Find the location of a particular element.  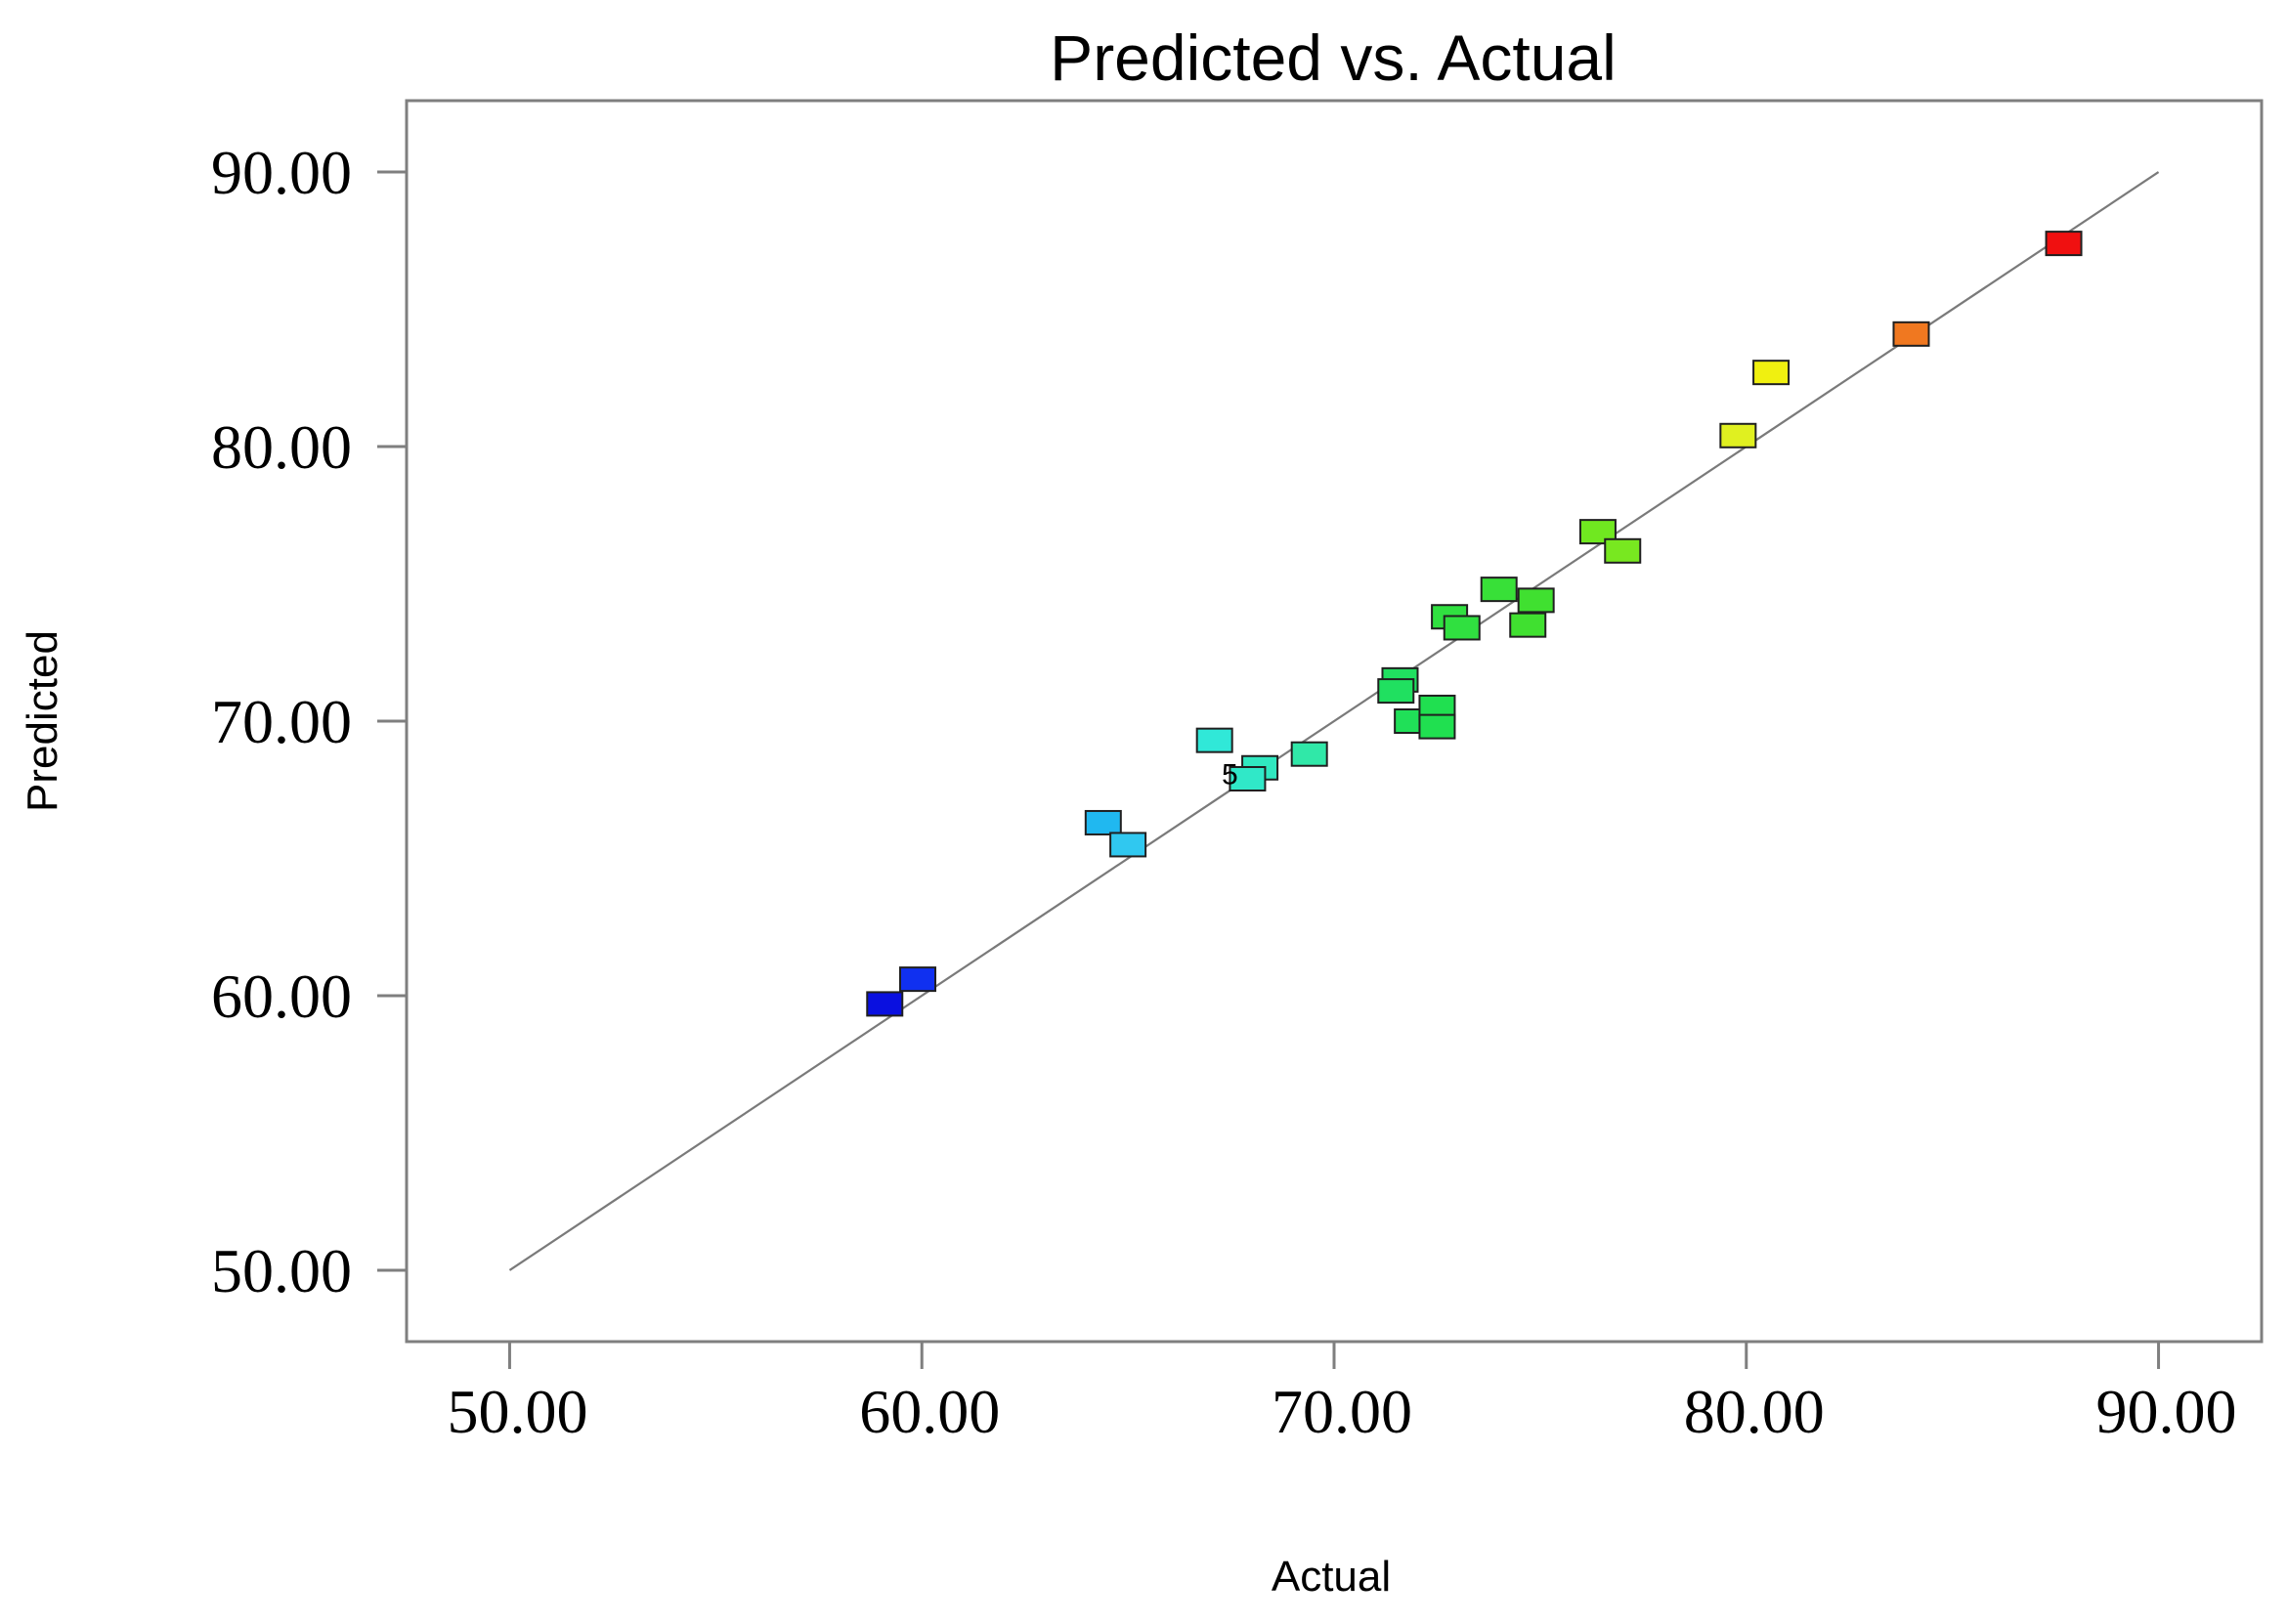

y-tick-label: 70.00 is located at coordinates (281, 721).